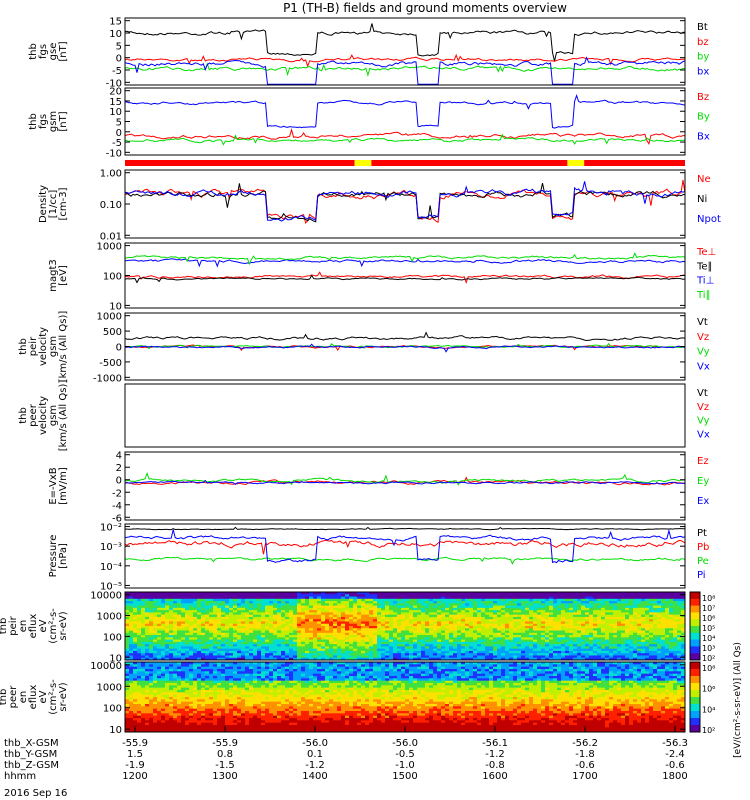  Describe the element at coordinates (33, 415) in the screenshot. I see `y-axis-label-line: peer` at that location.